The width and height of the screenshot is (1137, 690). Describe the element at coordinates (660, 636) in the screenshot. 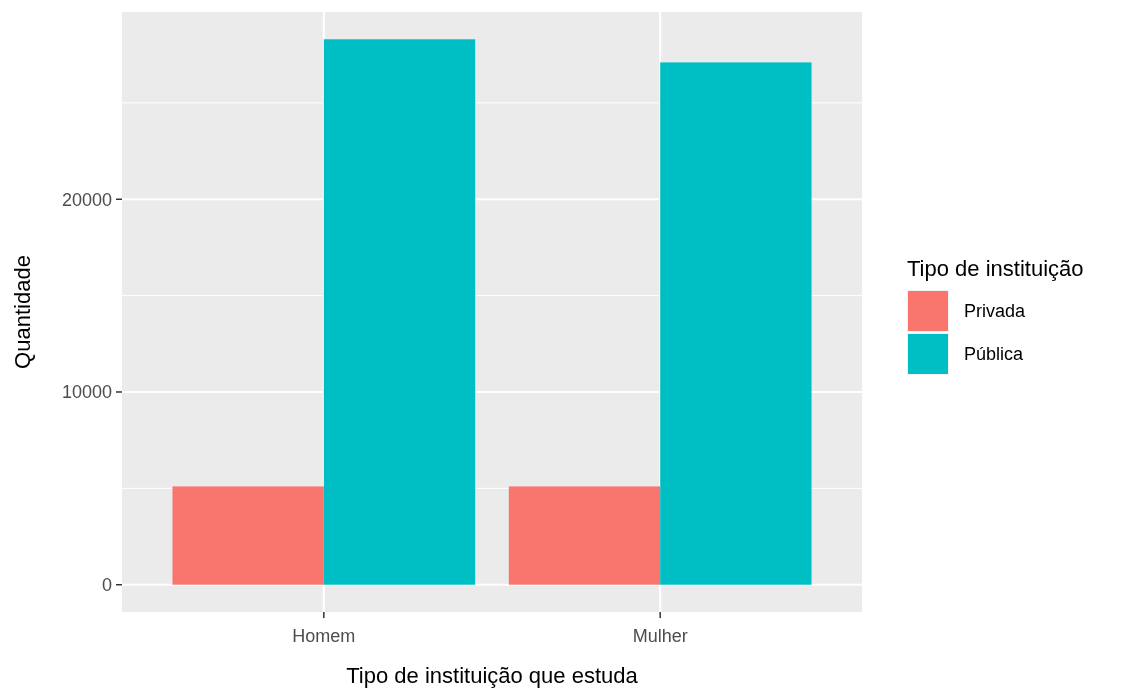

I see `x-tick-label: Mulher` at that location.